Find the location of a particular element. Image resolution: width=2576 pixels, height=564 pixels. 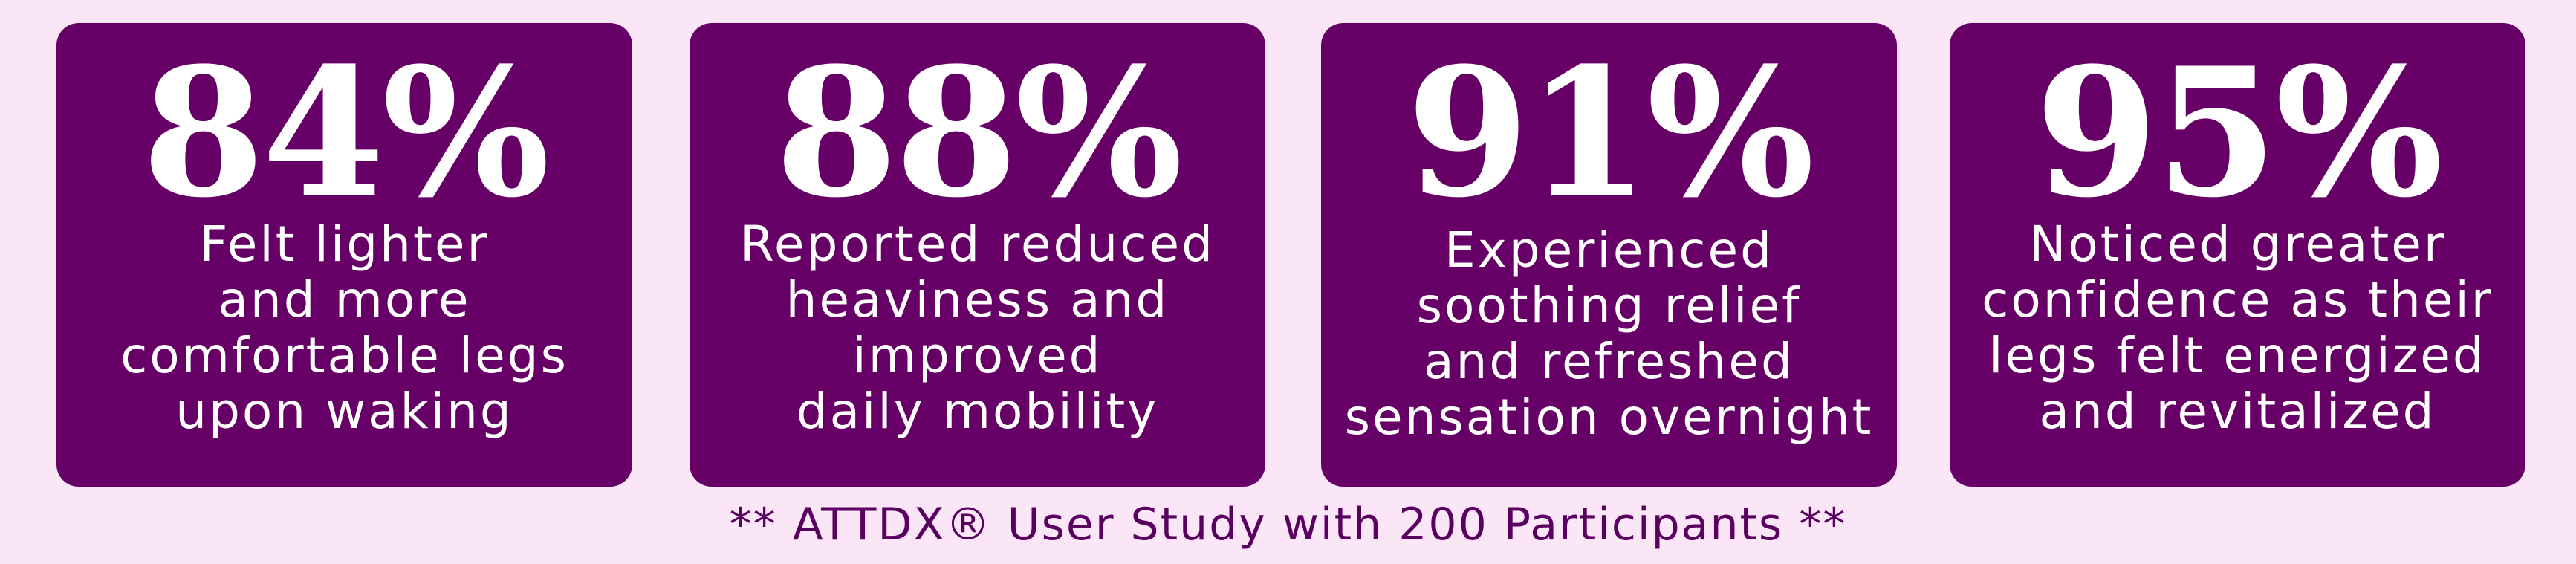

stat-description-line: Experienced is located at coordinates (1609, 250).